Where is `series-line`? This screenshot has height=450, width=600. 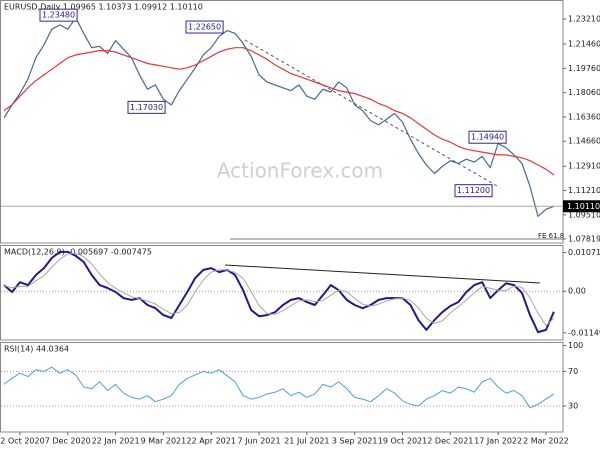 series-line is located at coordinates (279, 387).